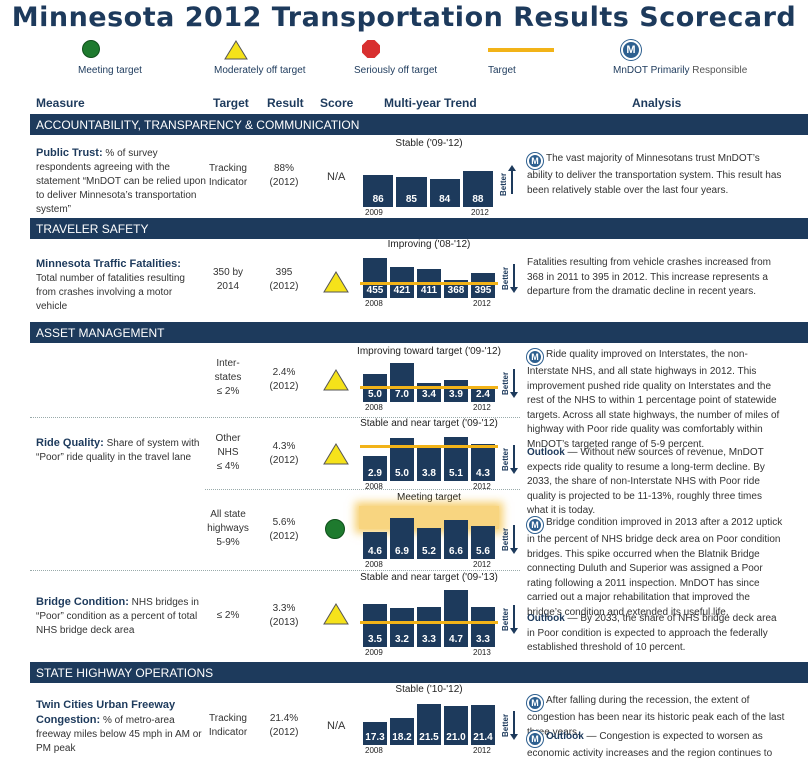 The height and width of the screenshot is (764, 808). What do you see at coordinates (228, 438) in the screenshot?
I see `target-line: Other` at bounding box center [228, 438].